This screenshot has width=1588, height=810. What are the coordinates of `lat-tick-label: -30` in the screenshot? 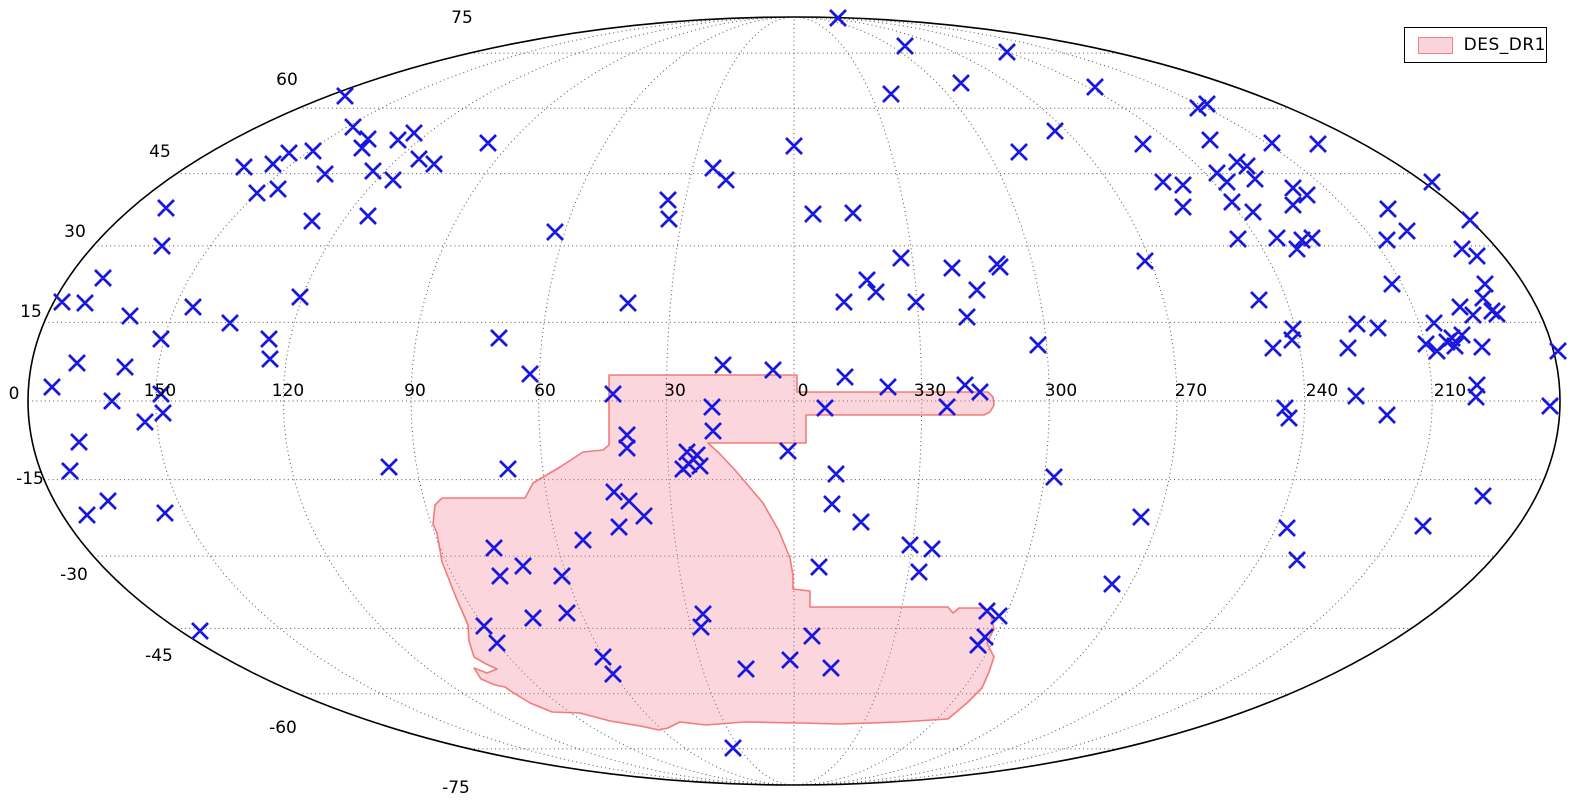 It's located at (74, 575).